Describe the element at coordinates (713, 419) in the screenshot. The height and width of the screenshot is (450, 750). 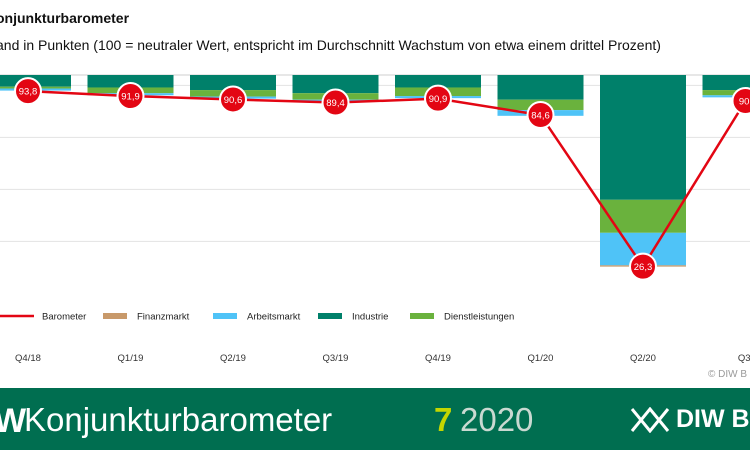
I see `brand-name: DIW BE` at that location.